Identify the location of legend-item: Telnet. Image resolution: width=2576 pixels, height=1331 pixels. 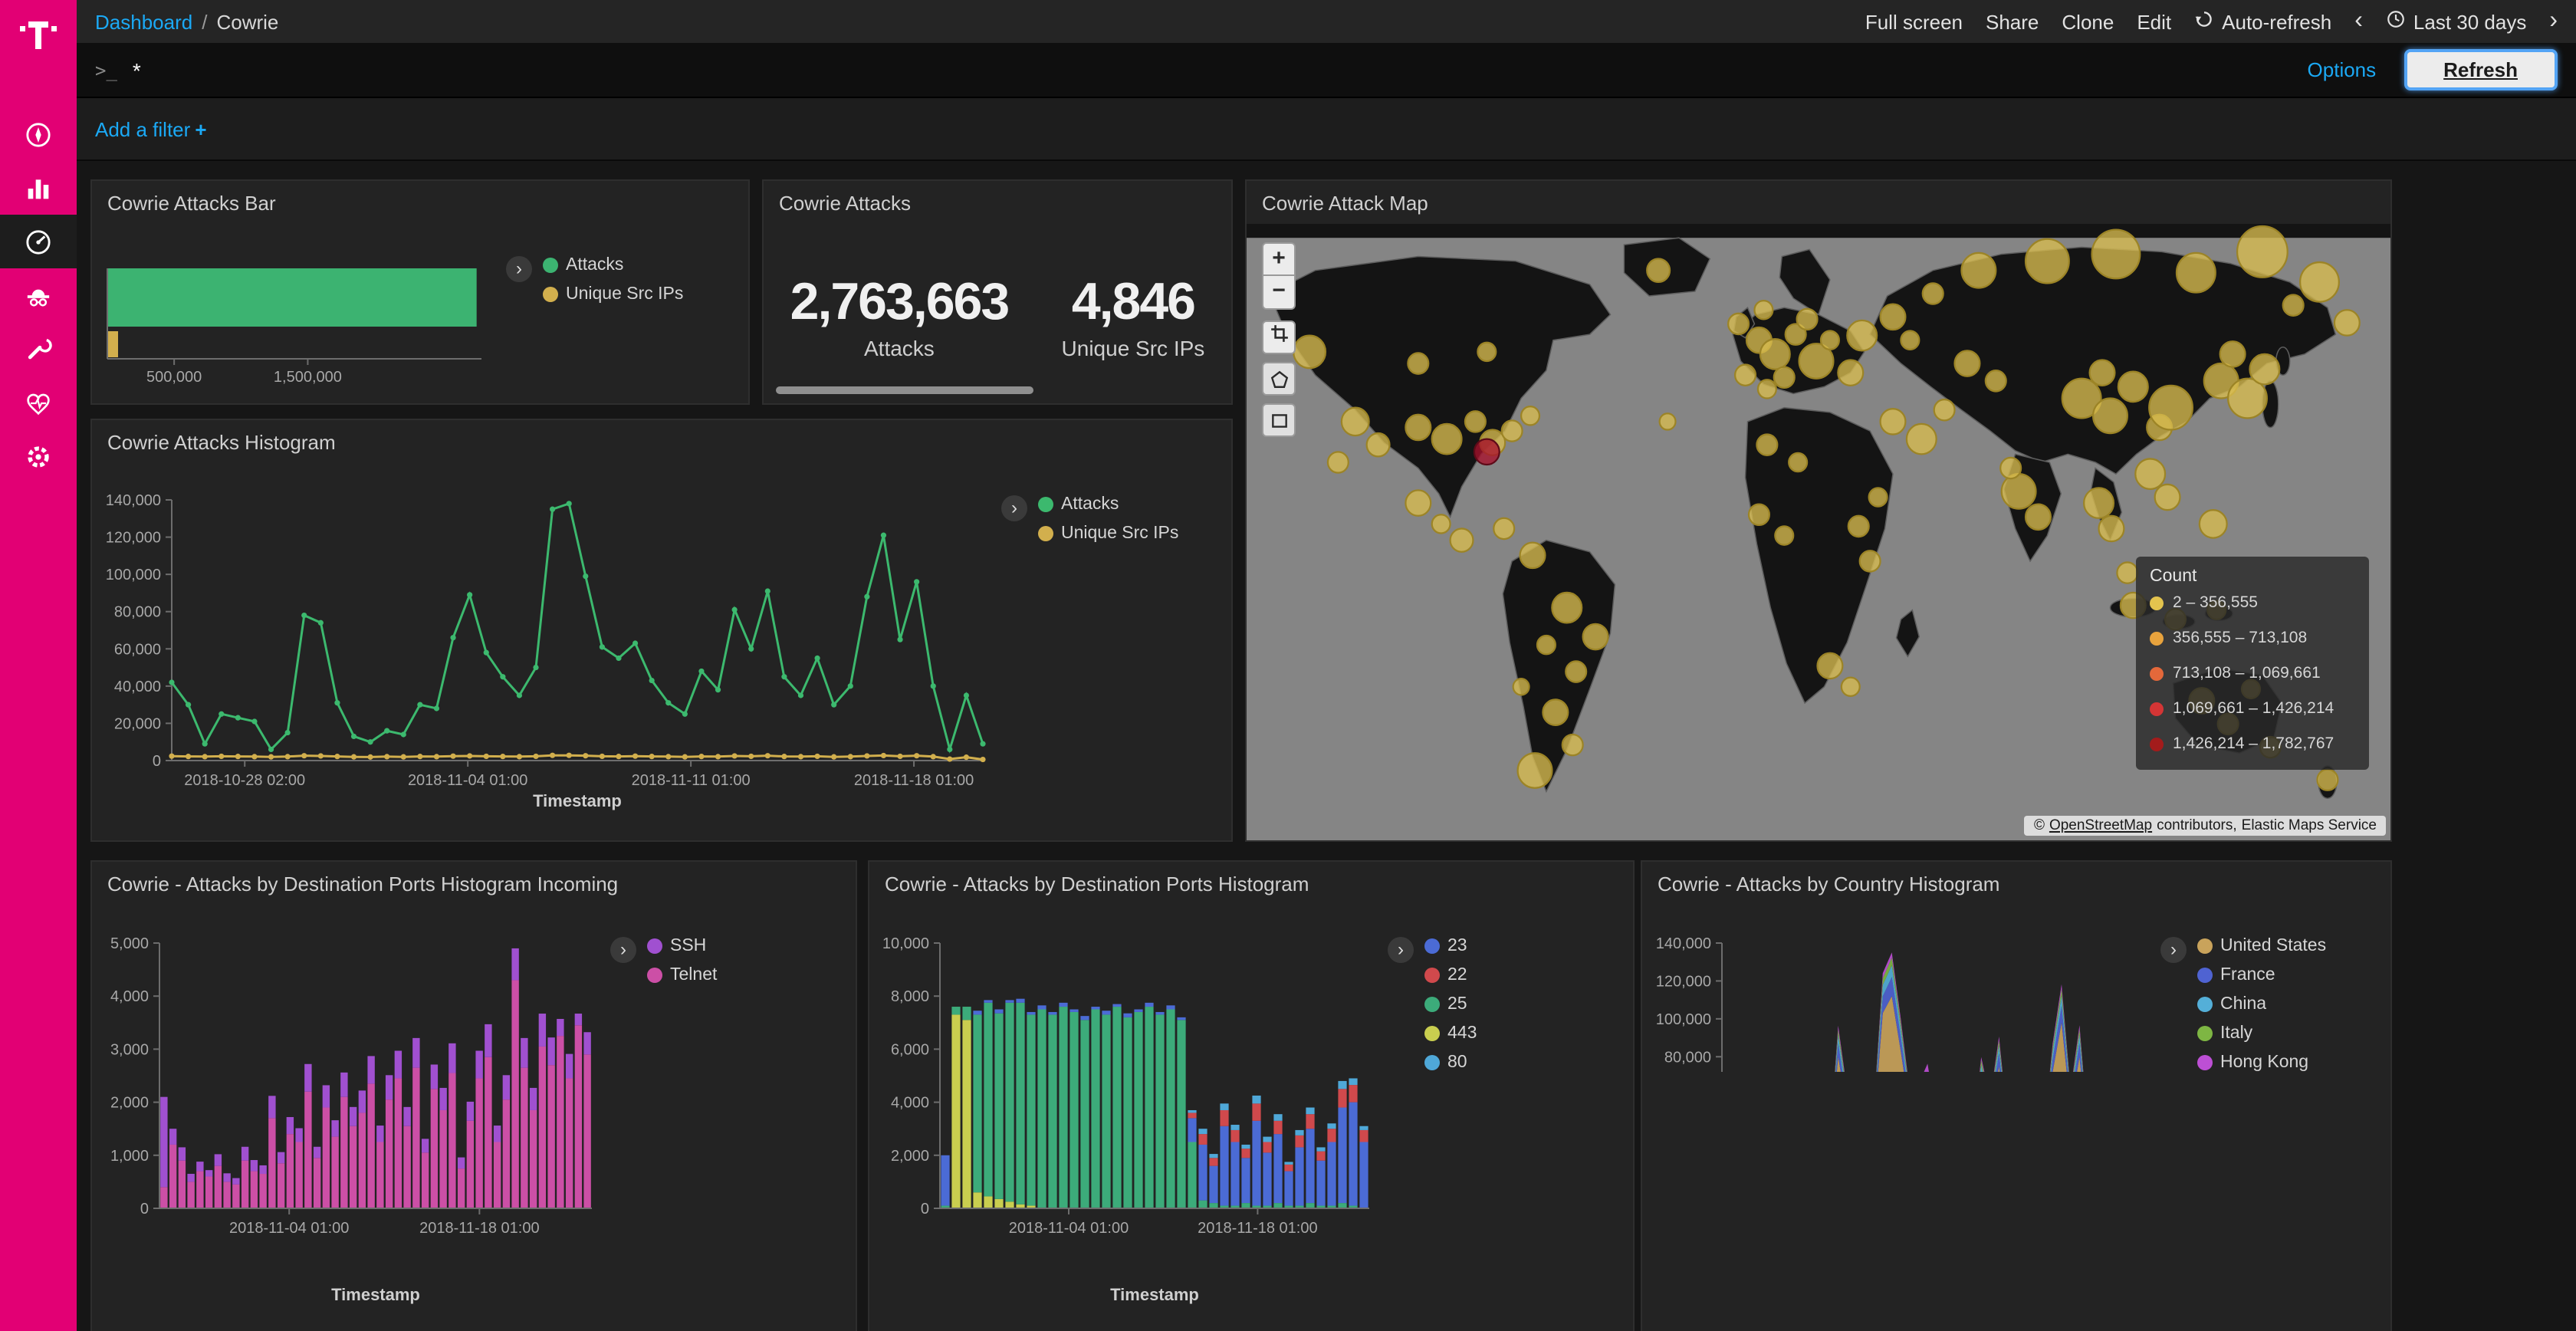
(682, 975).